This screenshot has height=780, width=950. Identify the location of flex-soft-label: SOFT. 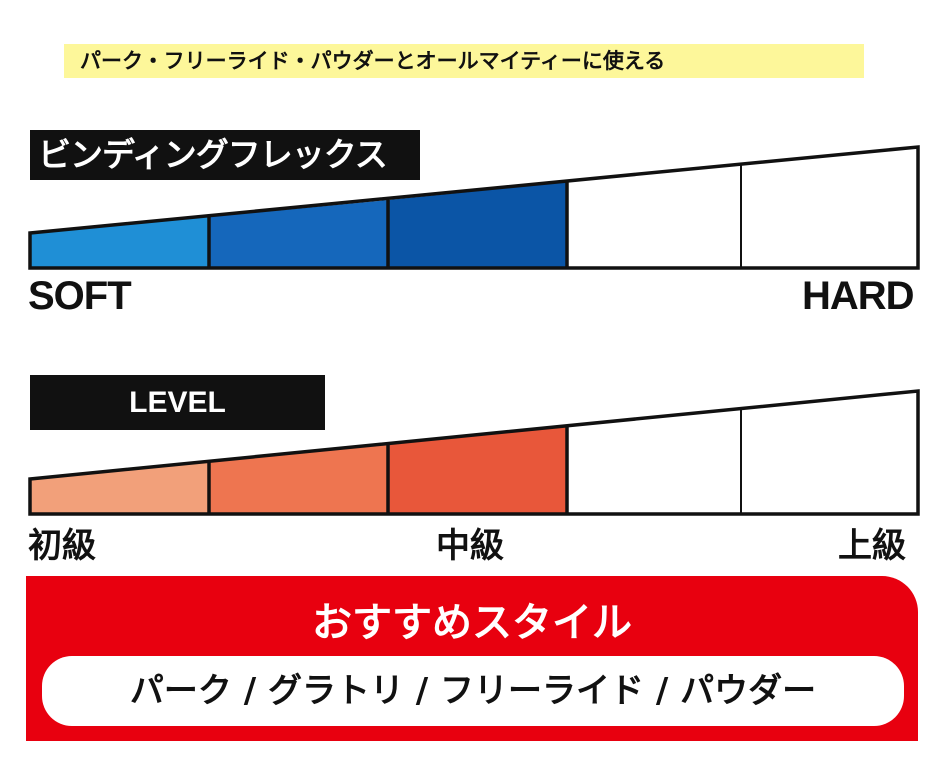
(80, 296).